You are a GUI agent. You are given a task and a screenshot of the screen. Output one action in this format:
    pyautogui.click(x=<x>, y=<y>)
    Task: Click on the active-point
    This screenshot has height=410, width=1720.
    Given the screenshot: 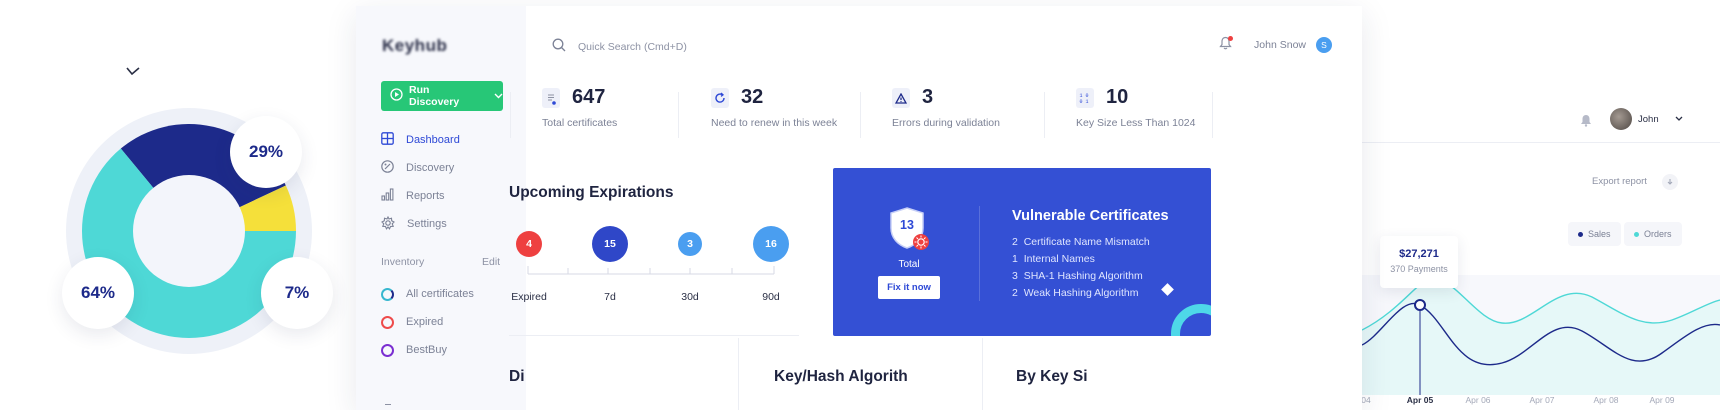 What is the action you would take?
    pyautogui.click(x=1420, y=305)
    